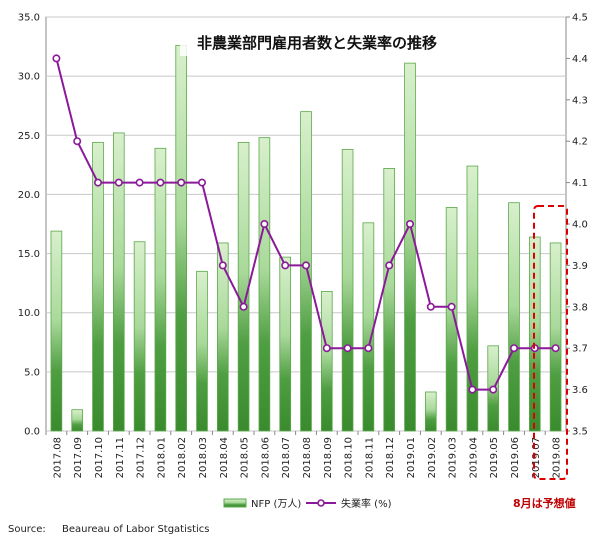  Describe the element at coordinates (557, 457) in the screenshot. I see `x-tick-label: 2019.08` at that location.